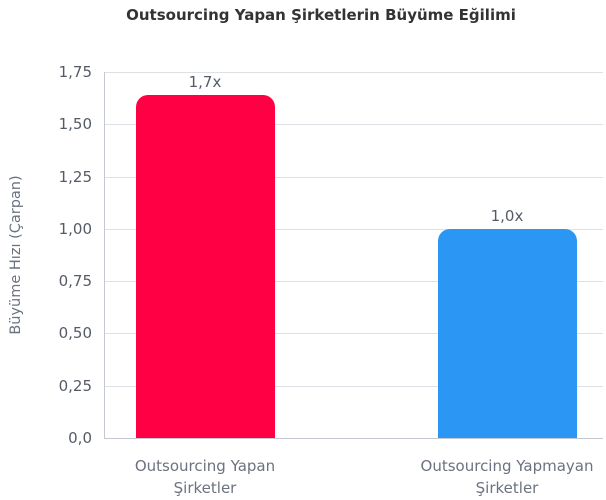  Describe the element at coordinates (506, 477) in the screenshot. I see `x-category-label: Outsourcing Yapmayan Şirketler` at that location.